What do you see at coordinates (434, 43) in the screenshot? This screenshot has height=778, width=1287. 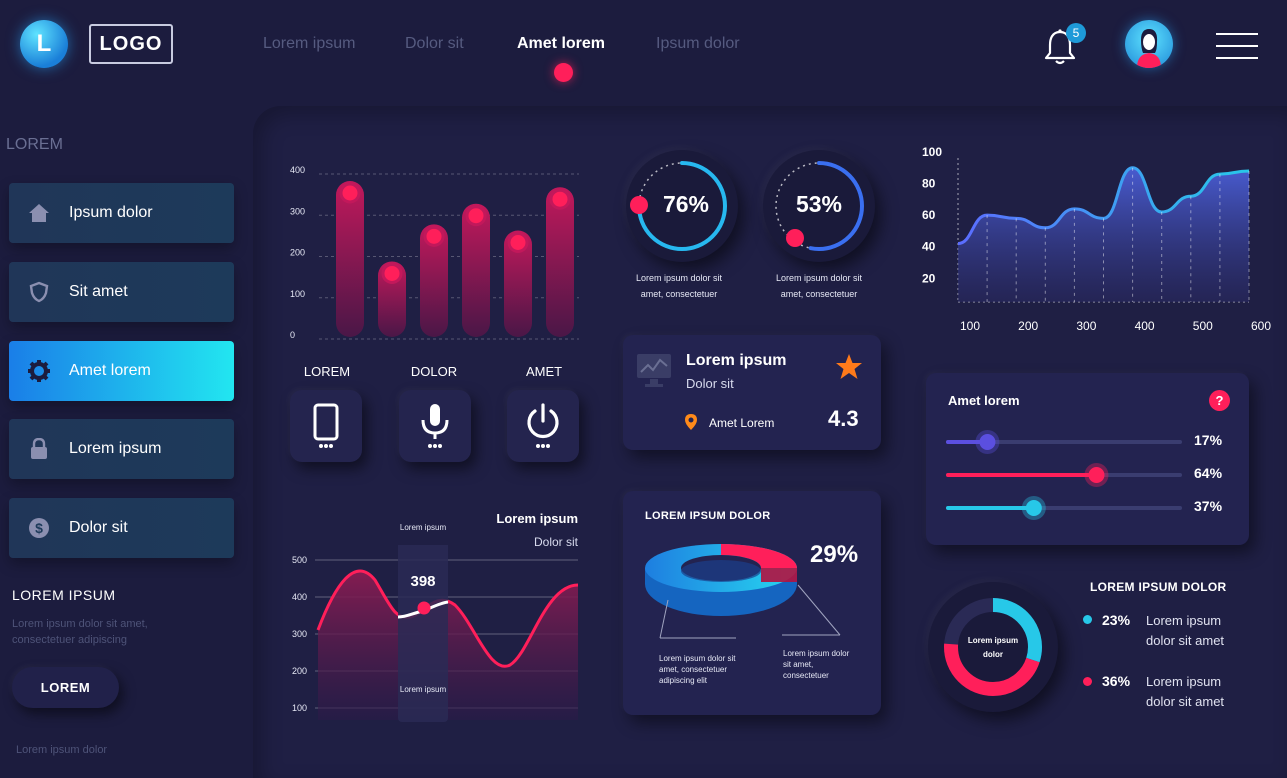 I see `nav-item-dolor-sit: Dolor sit` at bounding box center [434, 43].